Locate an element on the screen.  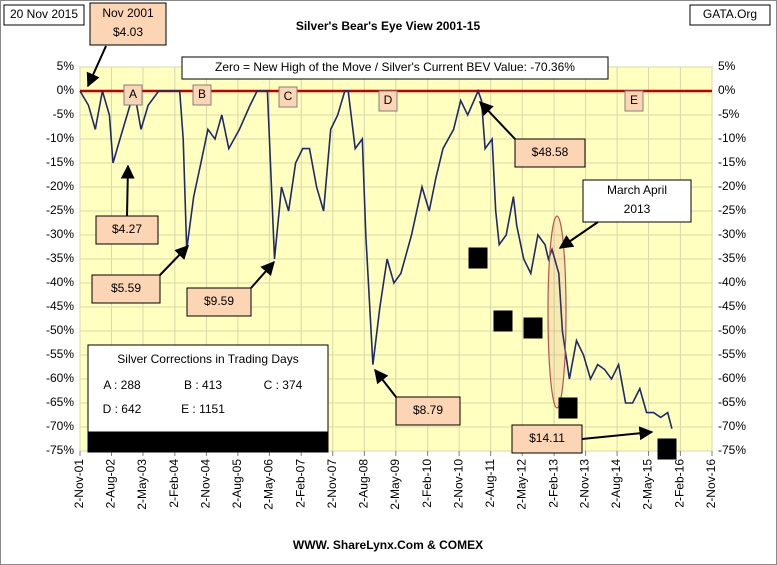
corrections-entry: D : 642 is located at coordinates (122, 409).